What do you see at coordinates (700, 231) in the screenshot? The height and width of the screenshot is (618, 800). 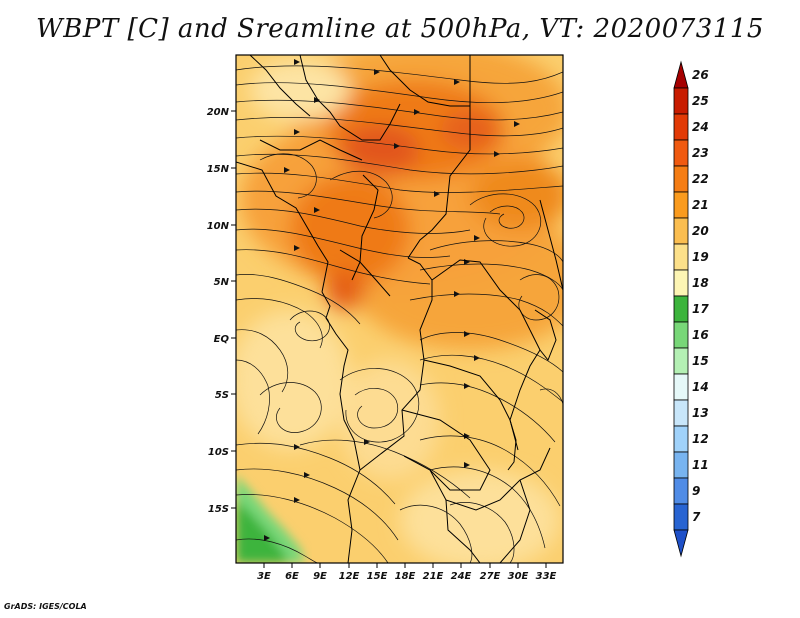 I see `colorbar-label: 20` at bounding box center [700, 231].